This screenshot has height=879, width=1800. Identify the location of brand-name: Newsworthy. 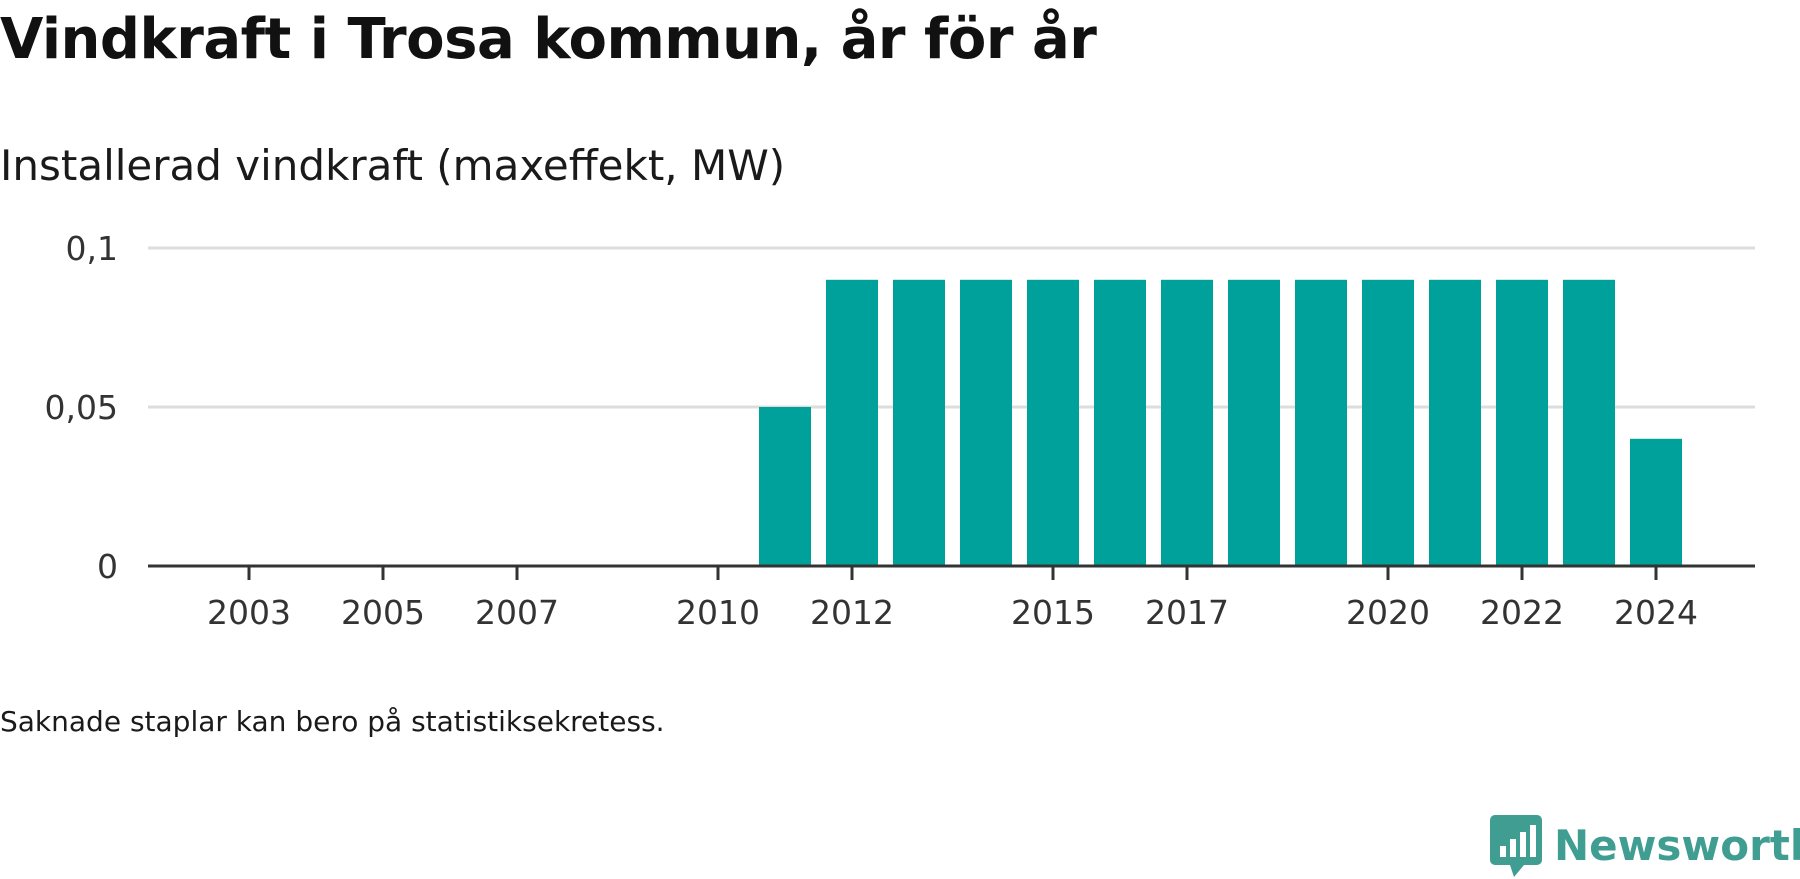
(1677, 845).